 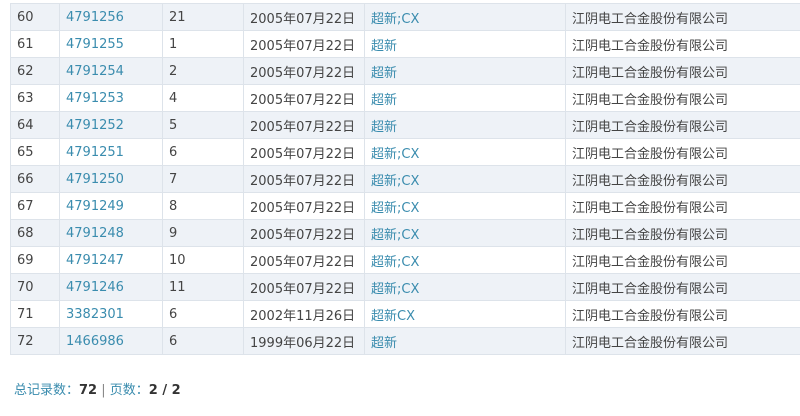 I want to click on table-row: 61 4791255 1 2005年07月22日 超新 江阴电工合金股份有限公司, so click(x=405, y=44).